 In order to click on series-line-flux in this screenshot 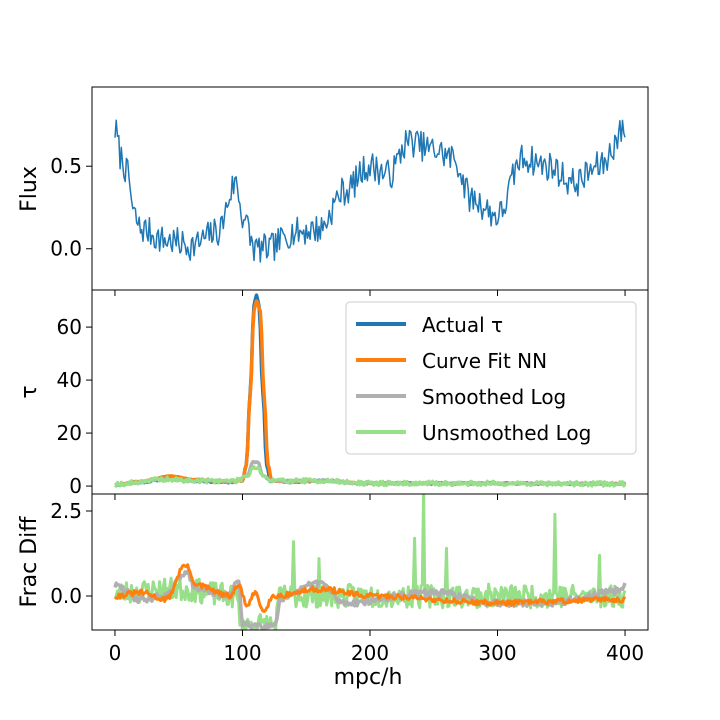, I will do `click(370, 191)`.